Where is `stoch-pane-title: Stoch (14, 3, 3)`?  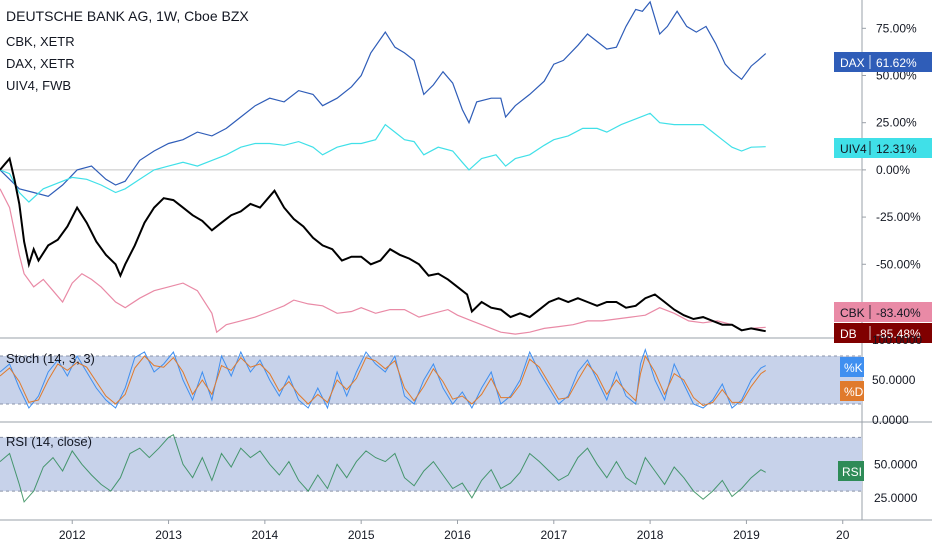
stoch-pane-title: Stoch (14, 3, 3) is located at coordinates (50, 358).